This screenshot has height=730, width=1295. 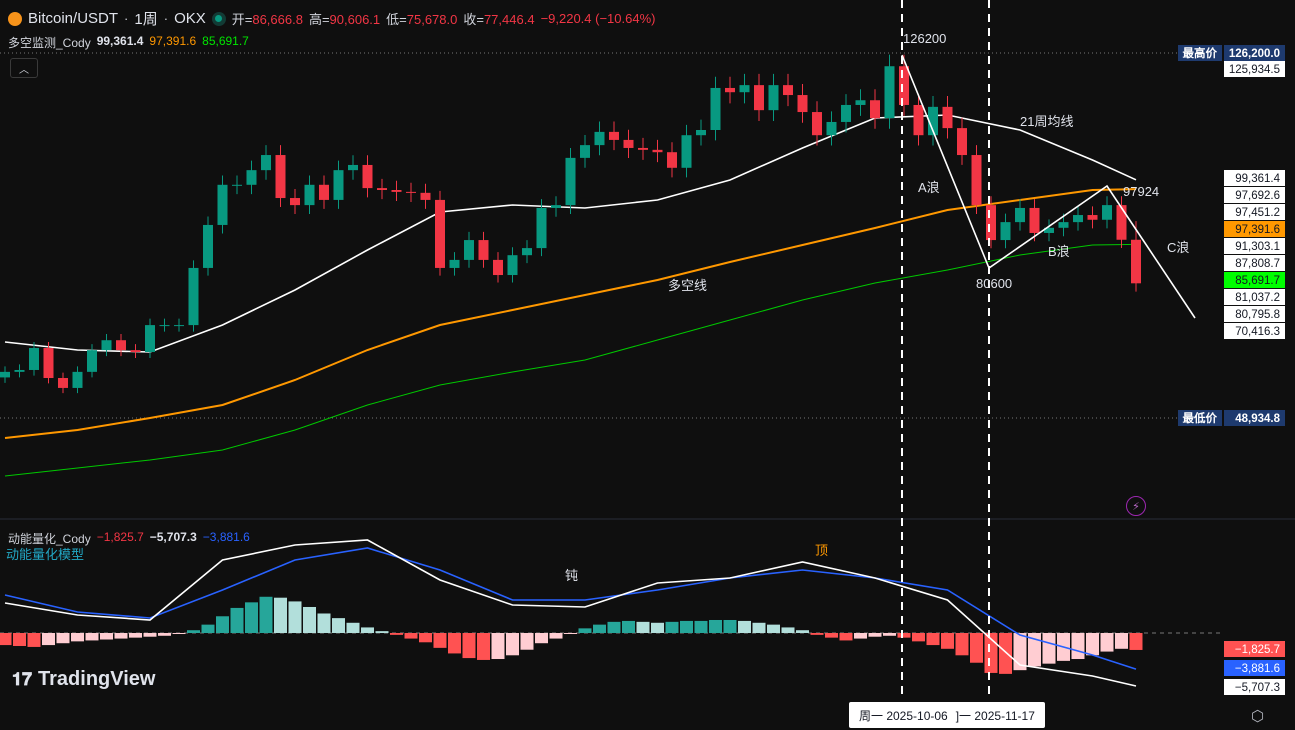 I want to click on b-wave-label: B浪, so click(x=1059, y=251).